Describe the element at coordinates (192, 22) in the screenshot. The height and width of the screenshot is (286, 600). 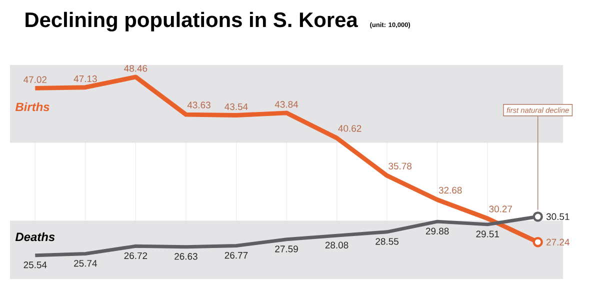
I see `chart-title: Declining populations in S. Korea` at that location.